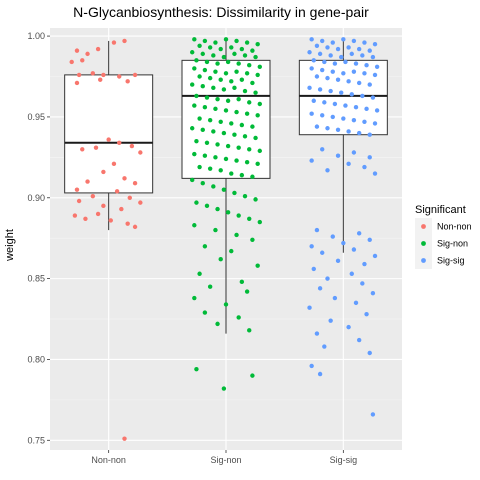 This screenshot has width=480, height=480. Describe the element at coordinates (443, 236) in the screenshot. I see `legend: Significant Non-non Sig-non Sig-sig` at that location.